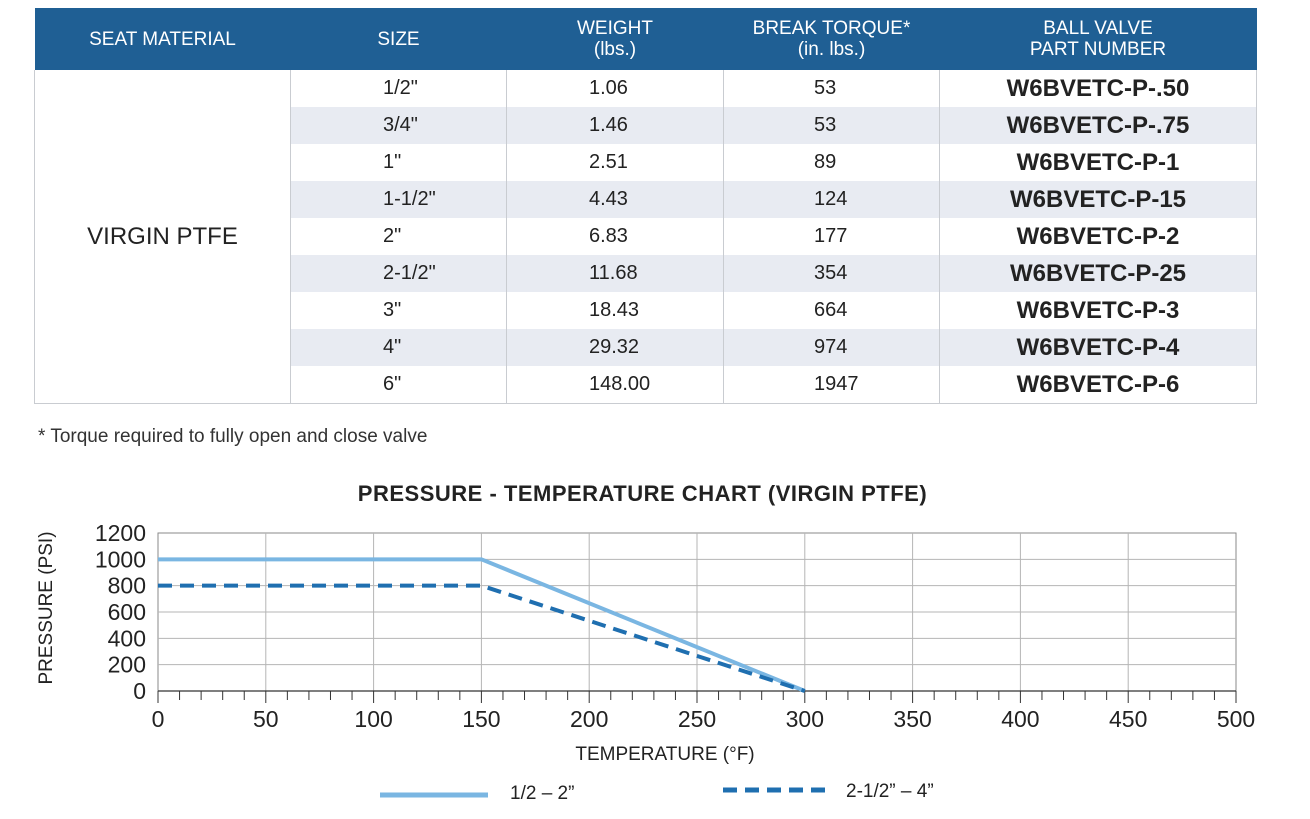 The width and height of the screenshot is (1310, 819). What do you see at coordinates (127, 638) in the screenshot?
I see `y-tick-label: 400` at bounding box center [127, 638].